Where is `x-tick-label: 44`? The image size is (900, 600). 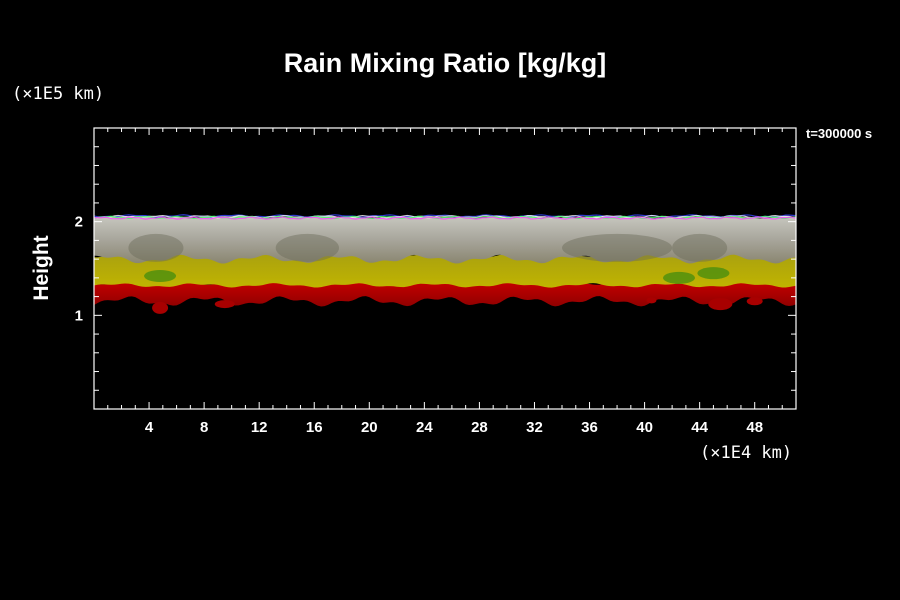
x-tick-label: 44 is located at coordinates (699, 427).